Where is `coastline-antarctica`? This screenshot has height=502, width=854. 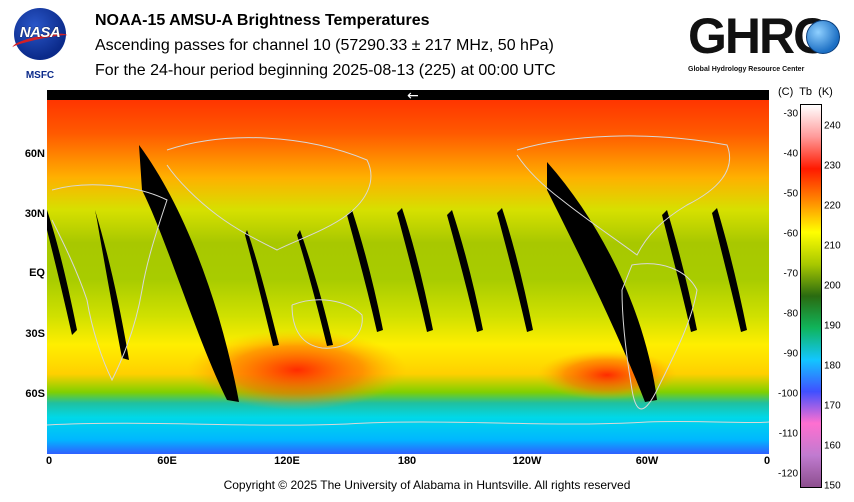 coastline-antarctica is located at coordinates (408, 423).